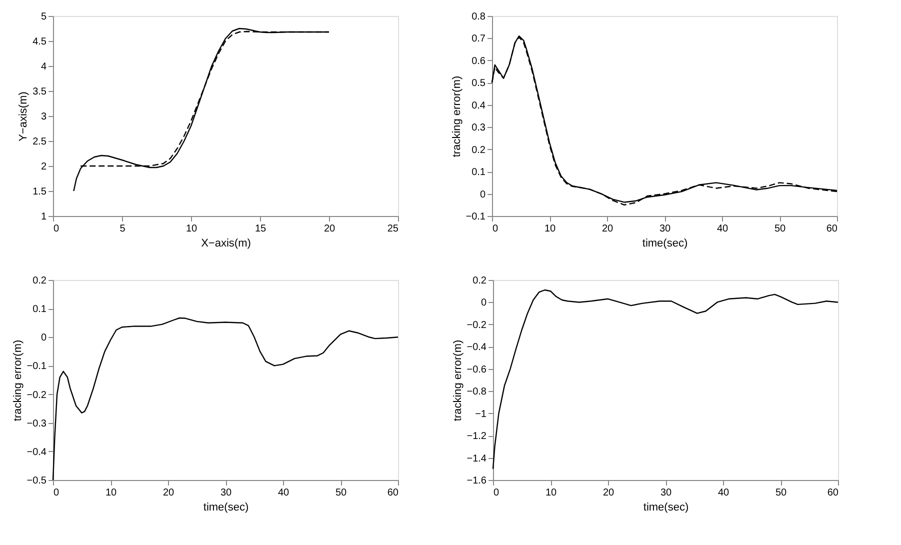  I want to click on y-tick-label: 4.5, so click(39, 42).